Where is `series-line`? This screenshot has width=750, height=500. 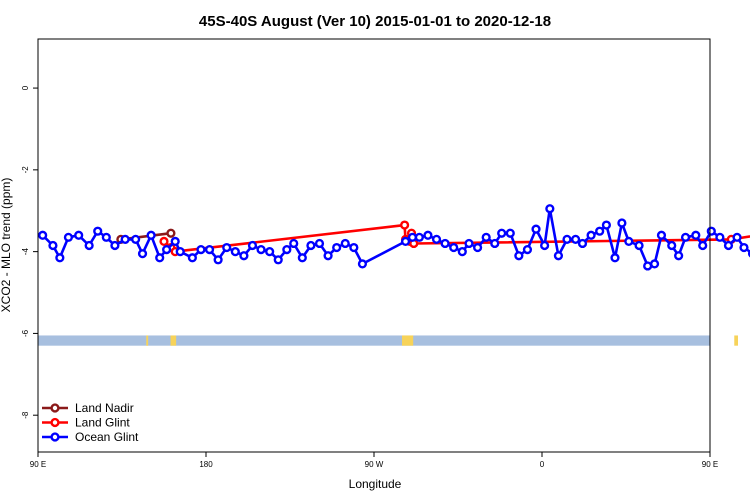 series-line is located at coordinates (395, 237).